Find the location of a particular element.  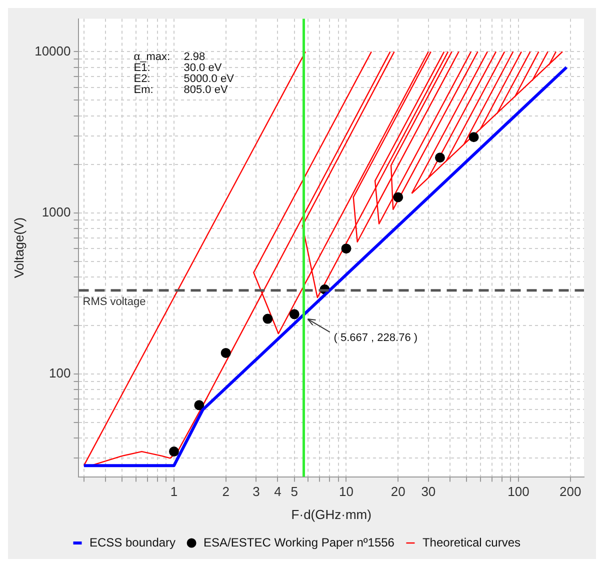

legend-label: ESA/ESTEC Working Paper nº1556 is located at coordinates (299, 542).